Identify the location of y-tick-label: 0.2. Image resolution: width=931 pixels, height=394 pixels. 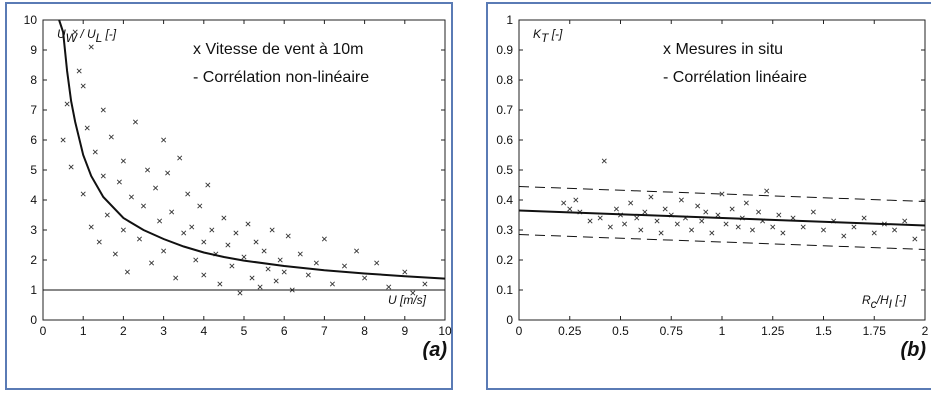
(504, 260).